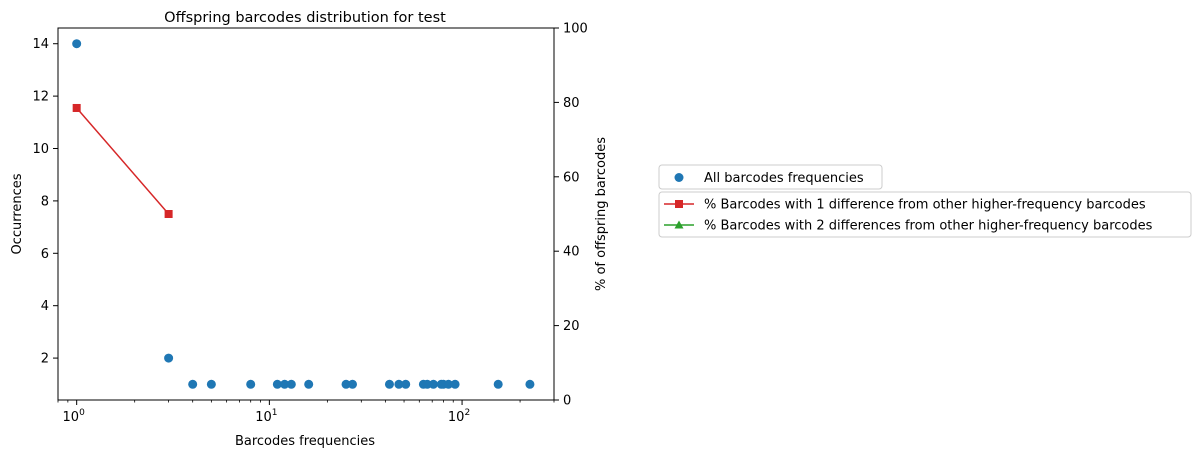 The image size is (1198, 457). I want to click on legend-line1-marker, so click(679, 204).